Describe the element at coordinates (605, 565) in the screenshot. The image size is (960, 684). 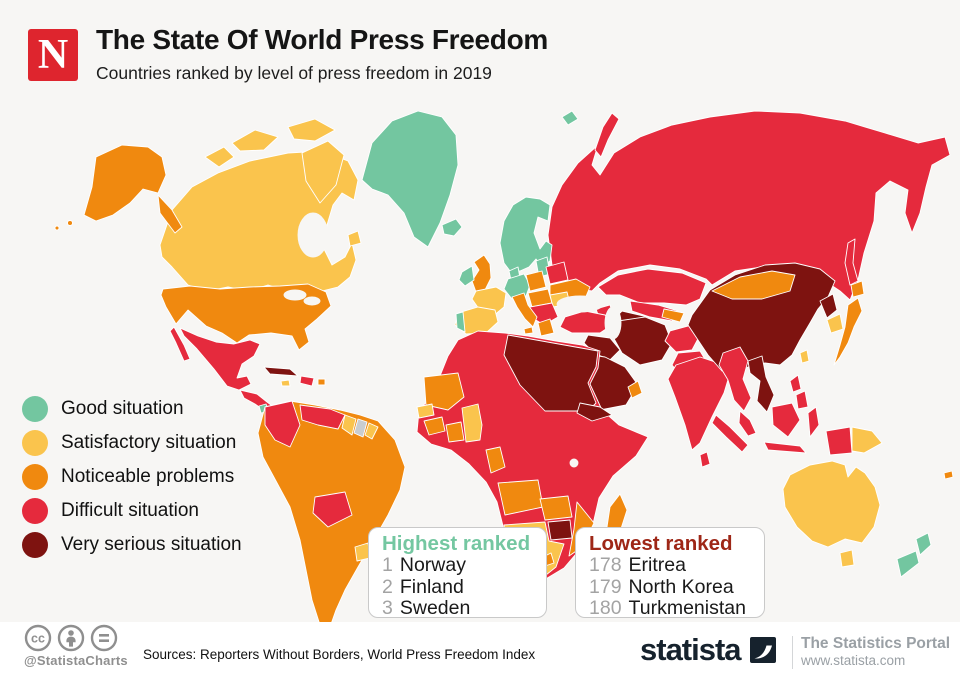
I see `rank-number: 178` at that location.